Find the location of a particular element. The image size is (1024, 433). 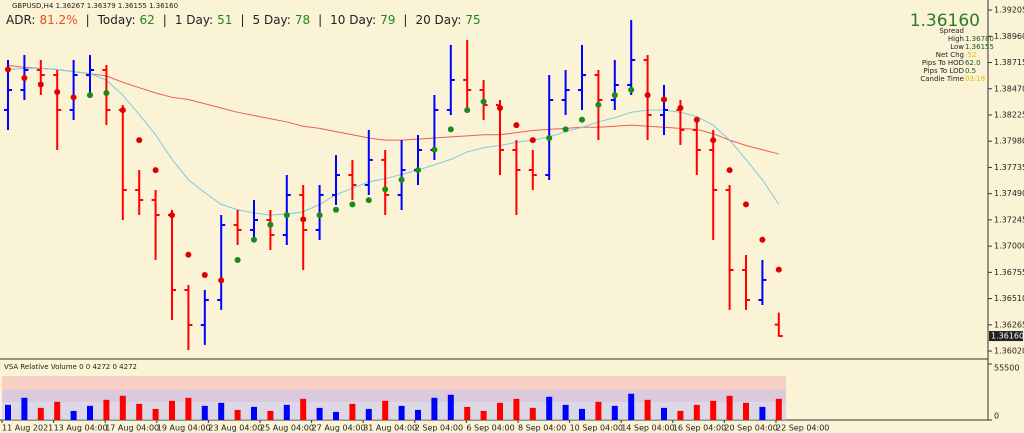

x-tick-label: 6 Sep 04:00 is located at coordinates (490, 428).